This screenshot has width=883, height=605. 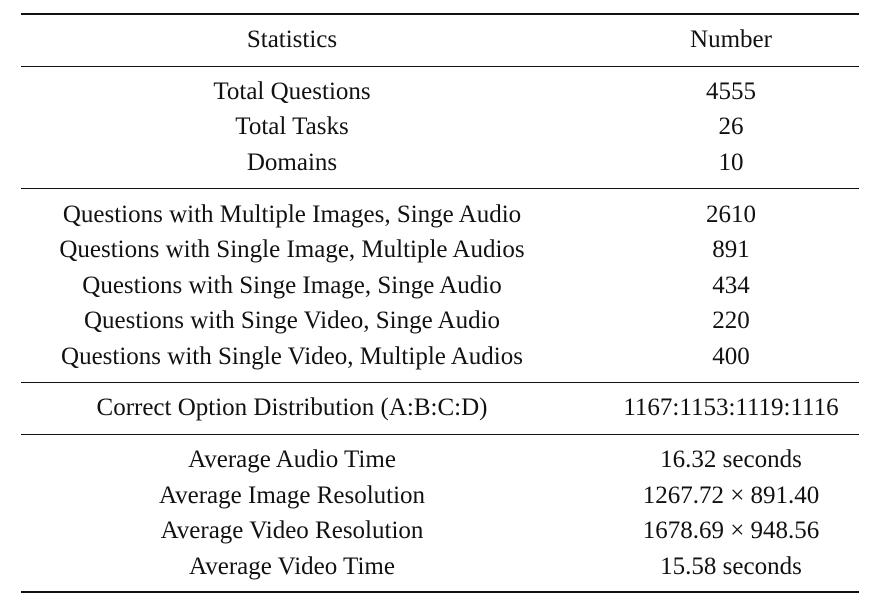 I want to click on row-label: Questions with Singe Image, Singe Audio, so click(x=292, y=285).